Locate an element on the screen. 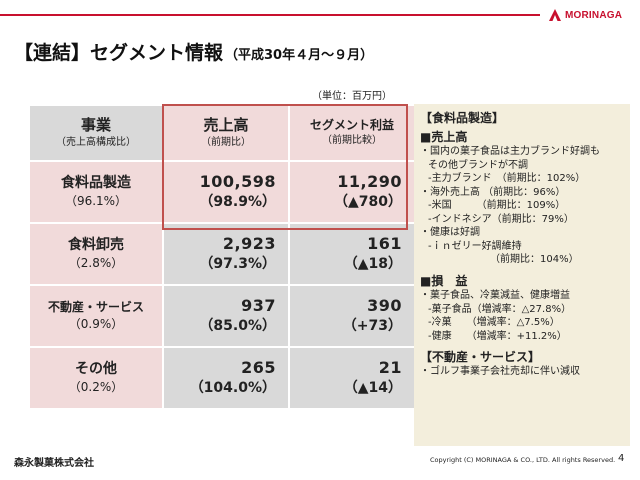 This screenshot has width=640, height=480. panel-line: -冷菓 （増減率：△7.5%） is located at coordinates (494, 323).